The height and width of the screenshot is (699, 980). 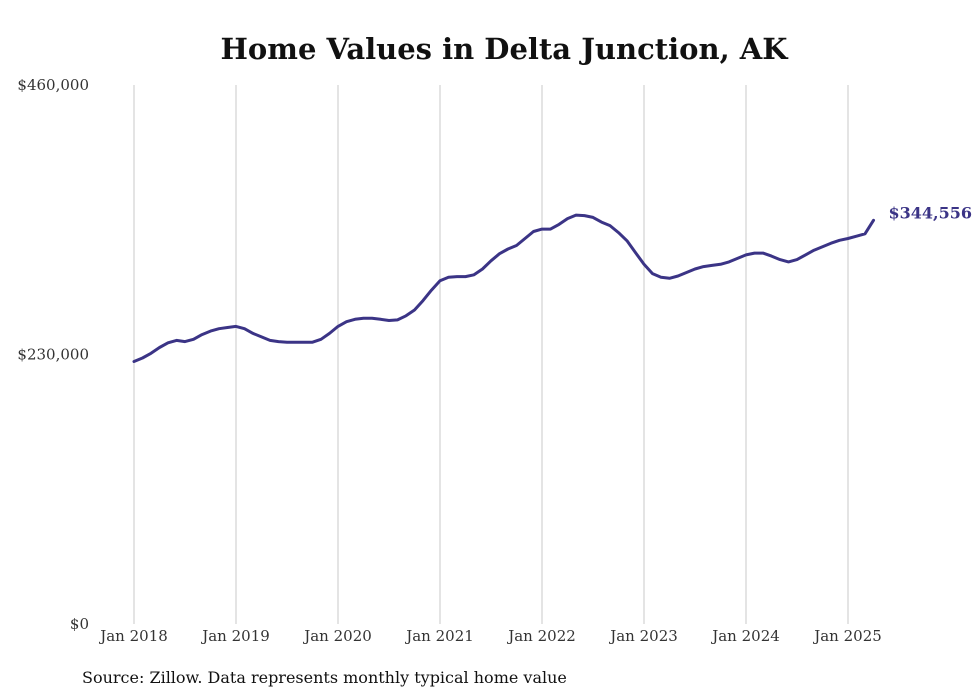 What do you see at coordinates (133, 636) in the screenshot?
I see `x-tick-label: Jan 2018` at bounding box center [133, 636].